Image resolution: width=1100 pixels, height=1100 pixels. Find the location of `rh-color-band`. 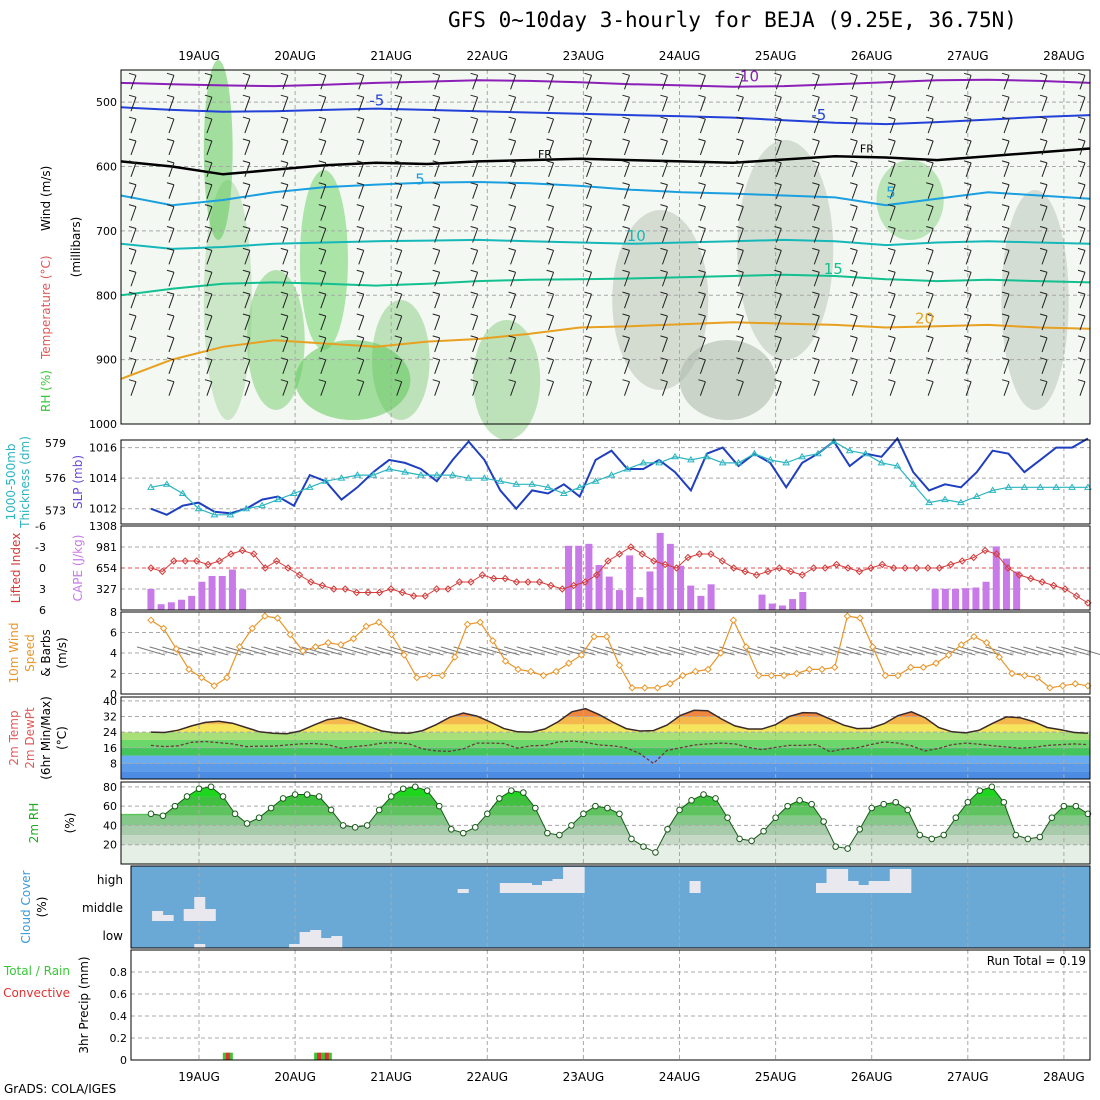

rh-color-band is located at coordinates (605, 840).